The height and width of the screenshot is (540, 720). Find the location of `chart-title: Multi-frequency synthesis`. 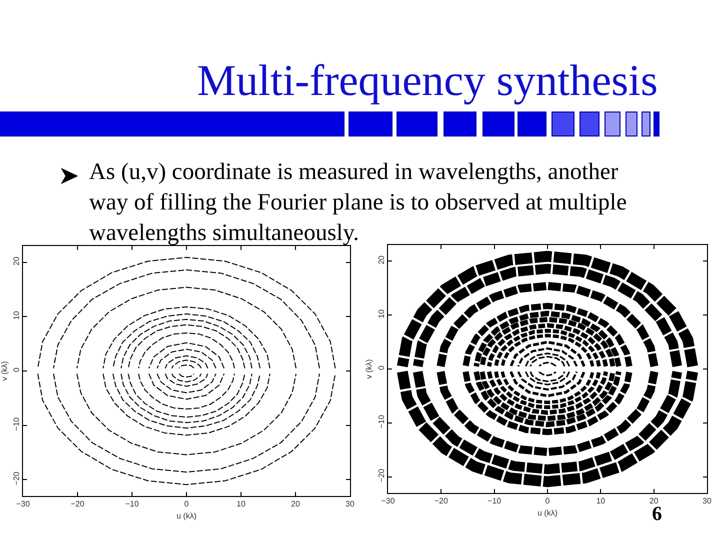

chart-title: Multi-frequency synthesis is located at coordinates (427, 80).